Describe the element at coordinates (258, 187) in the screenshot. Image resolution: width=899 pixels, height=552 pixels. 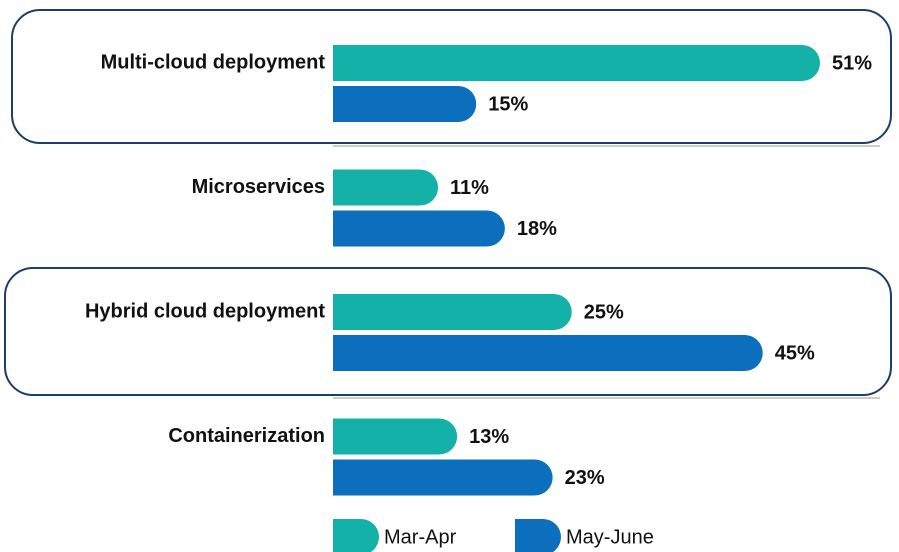
I see `category-label: Microservices` at that location.